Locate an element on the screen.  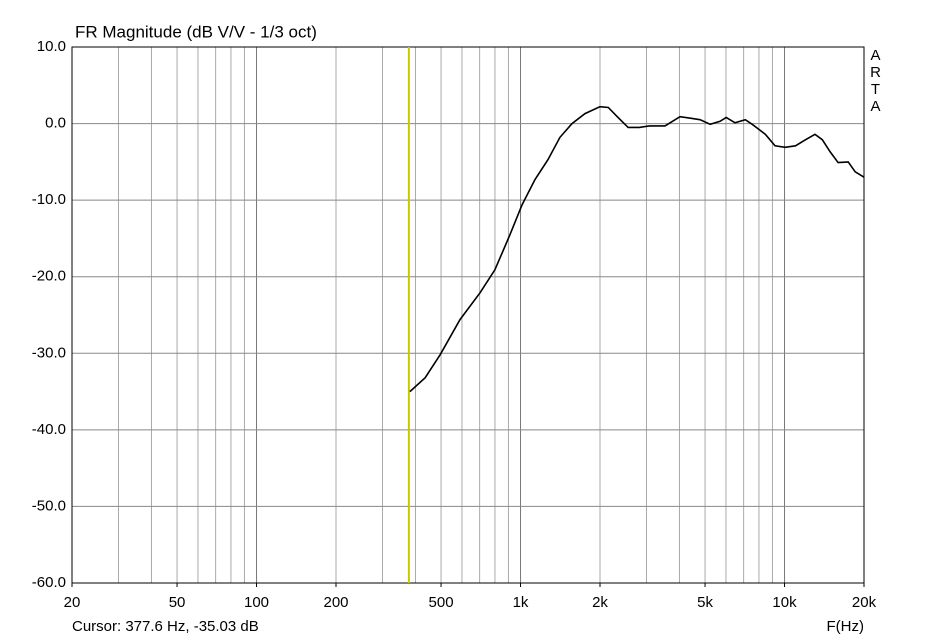
y-tick-label: -30.0 is located at coordinates (49, 352).